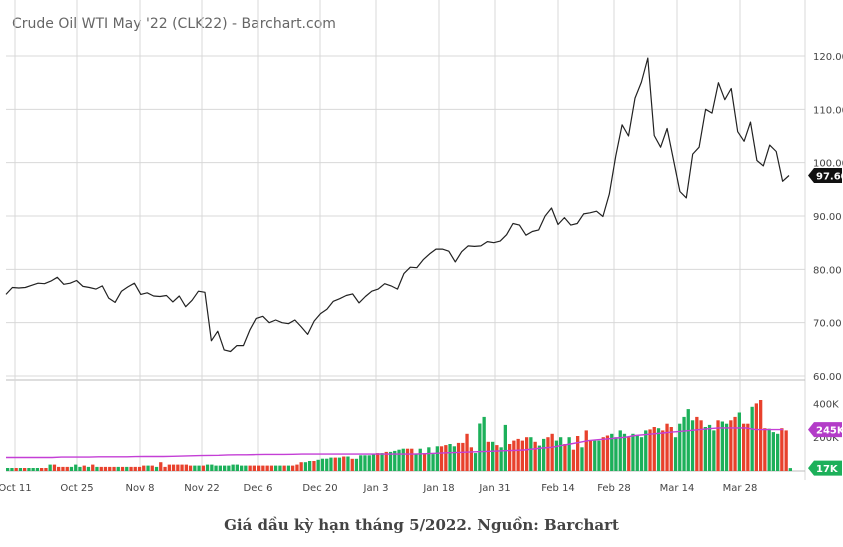 This screenshot has width=843, height=547. I want to click on last-price-badge-shape, so click(825, 175).